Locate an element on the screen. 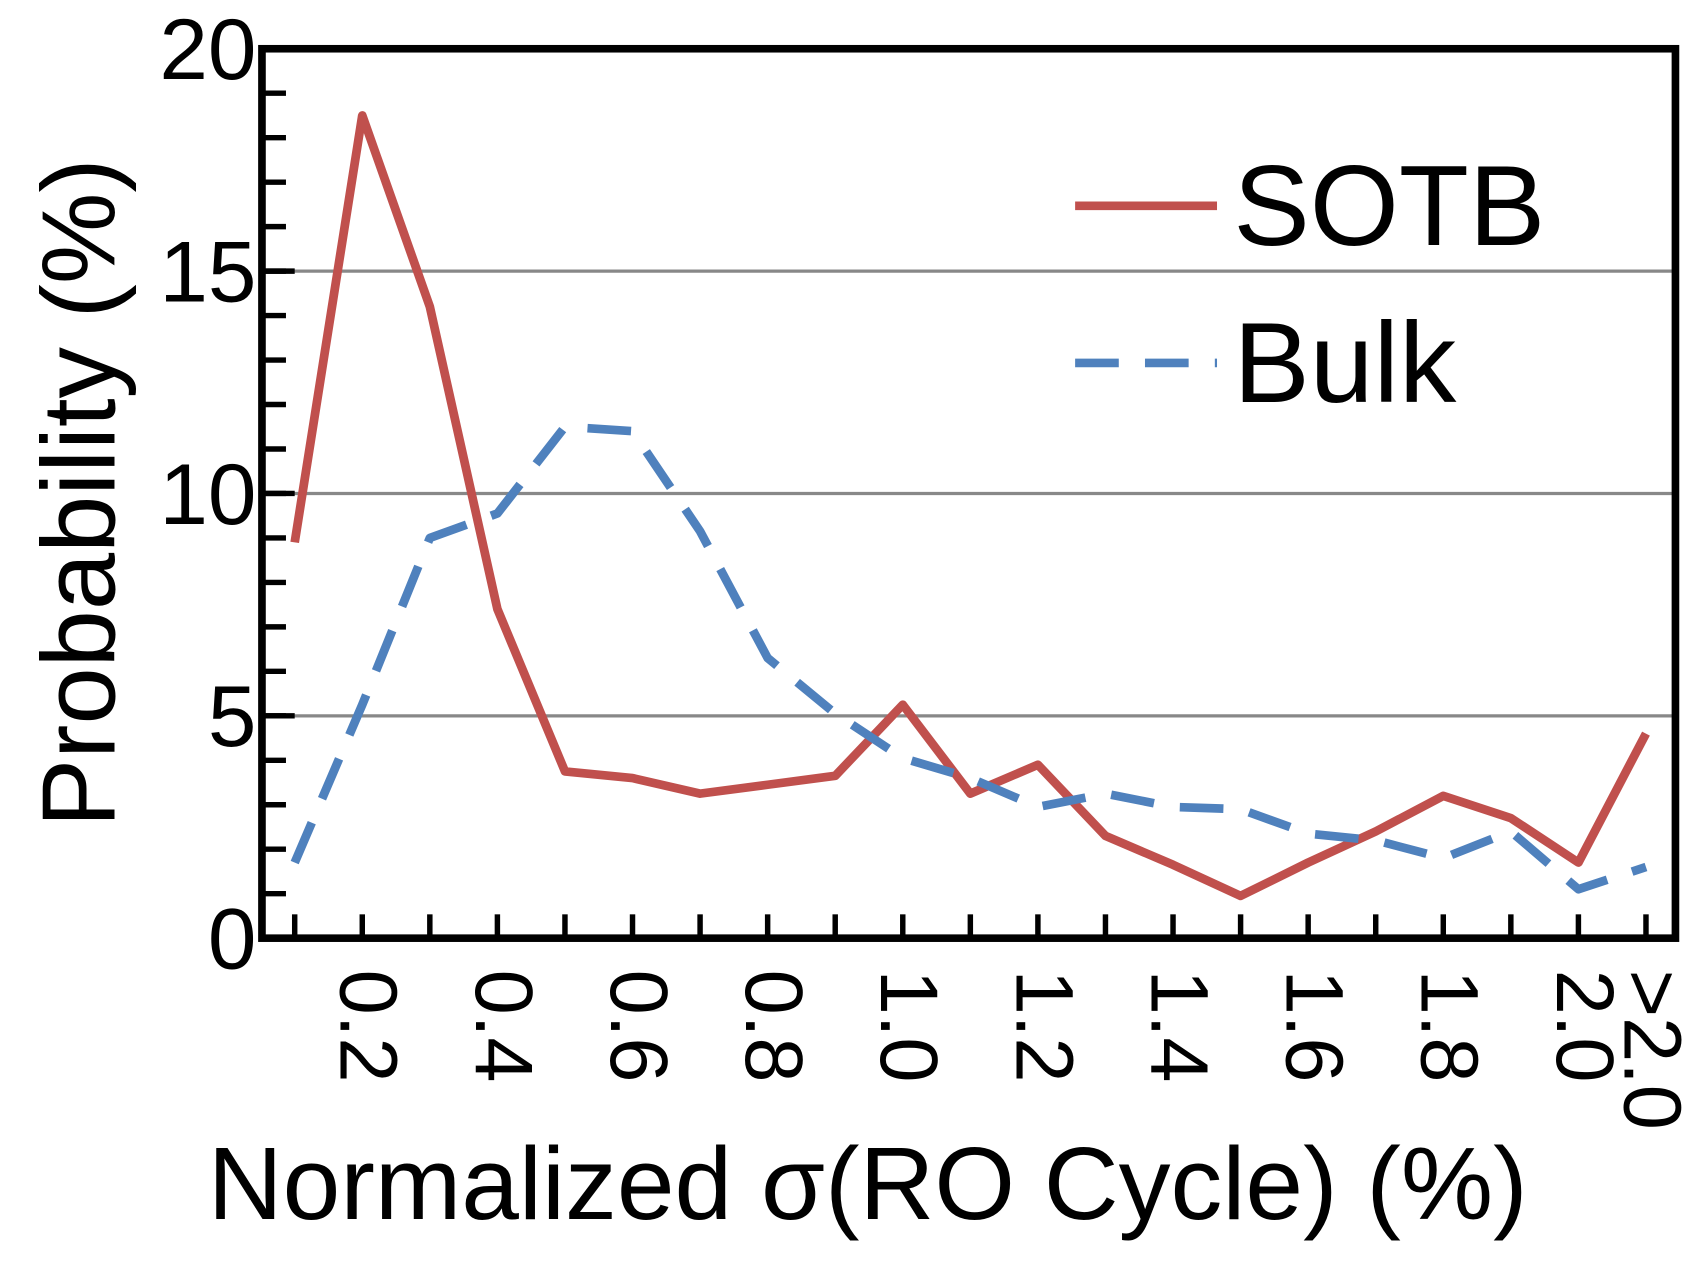 This screenshot has height=1261, width=1694. y-tick-label: 15 is located at coordinates (207, 272).